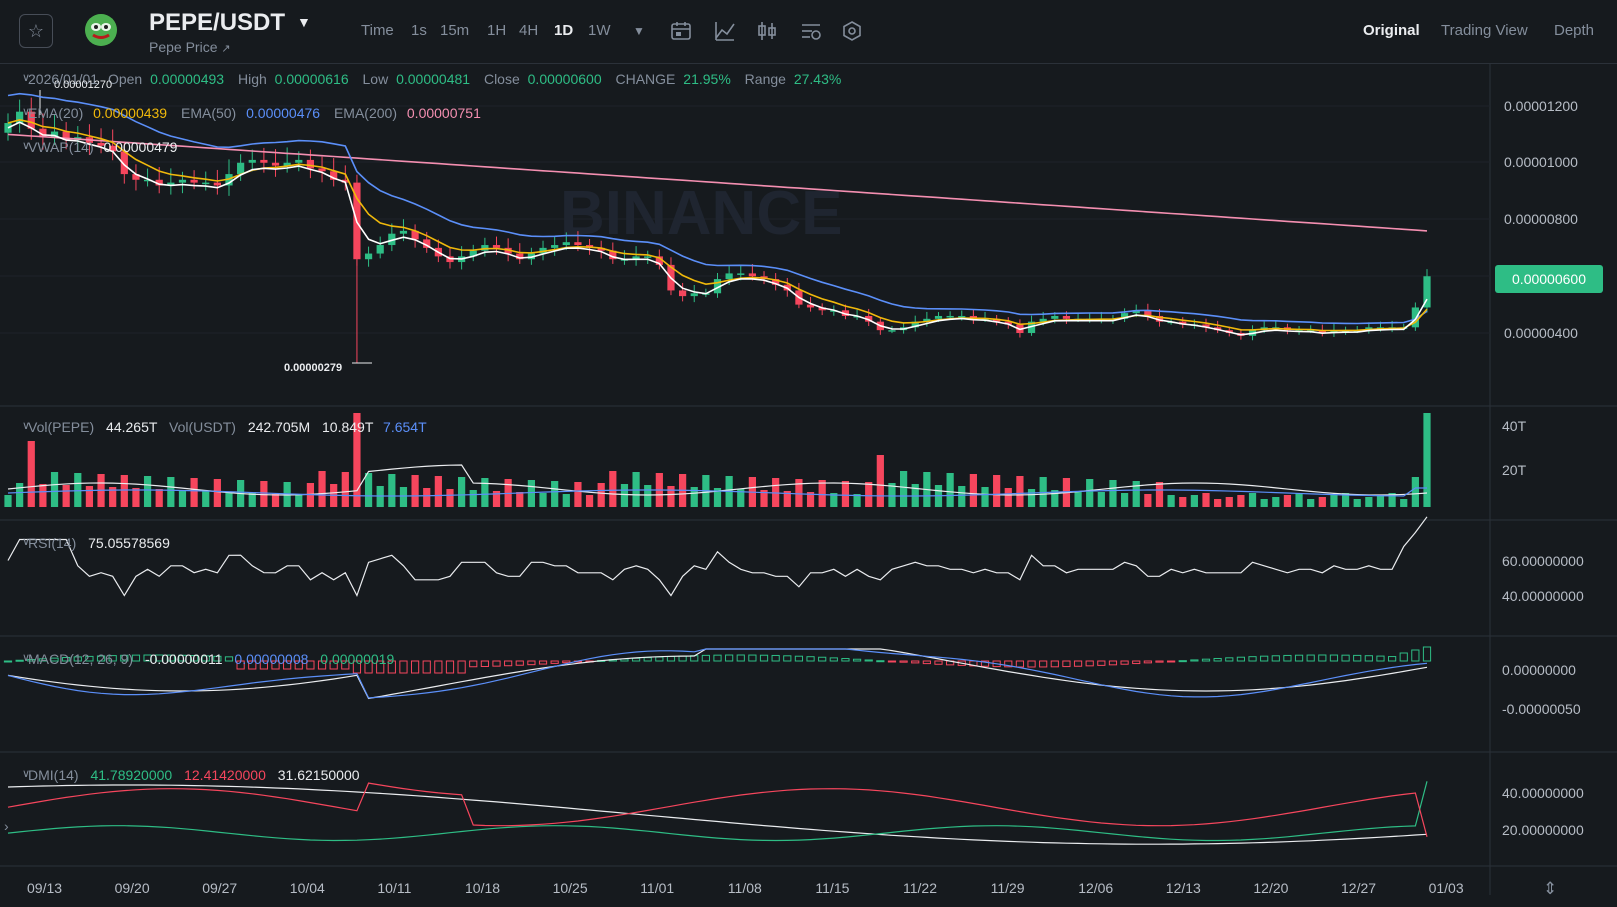 The height and width of the screenshot is (907, 1617). What do you see at coordinates (26, 112) in the screenshot?
I see `collapse-ema-icon: ∨` at bounding box center [26, 112].